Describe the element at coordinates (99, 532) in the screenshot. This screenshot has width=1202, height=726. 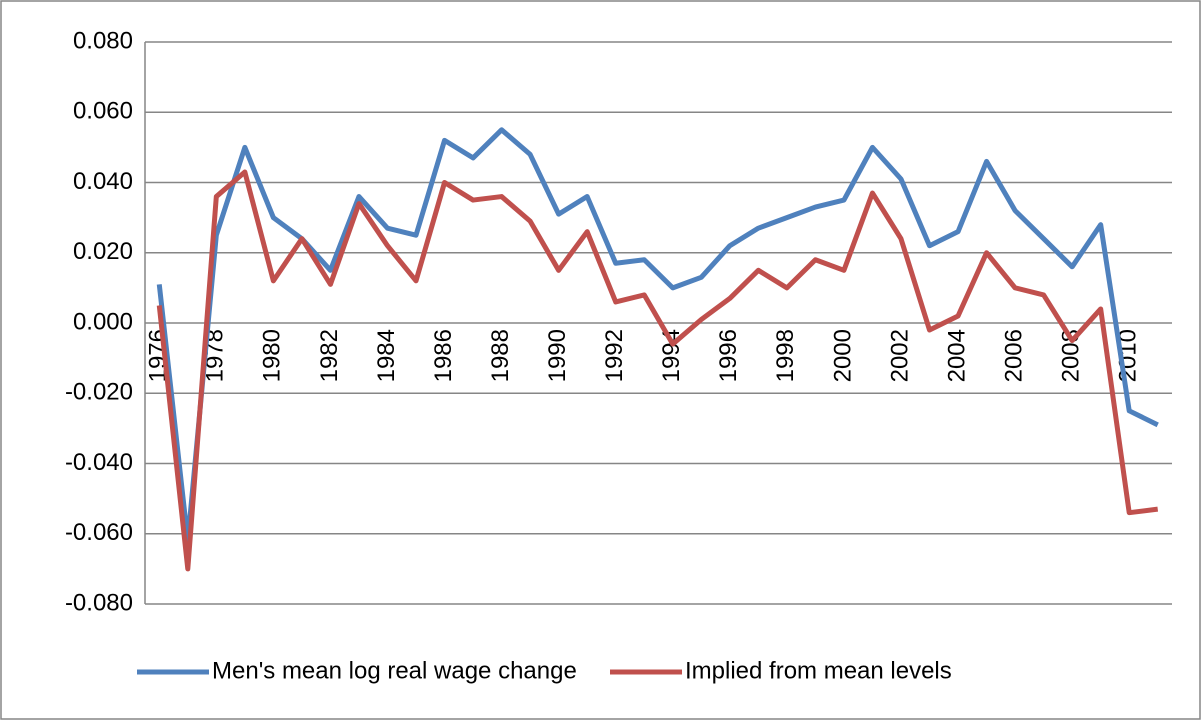
I see `y-tick-label: -0.060` at that location.